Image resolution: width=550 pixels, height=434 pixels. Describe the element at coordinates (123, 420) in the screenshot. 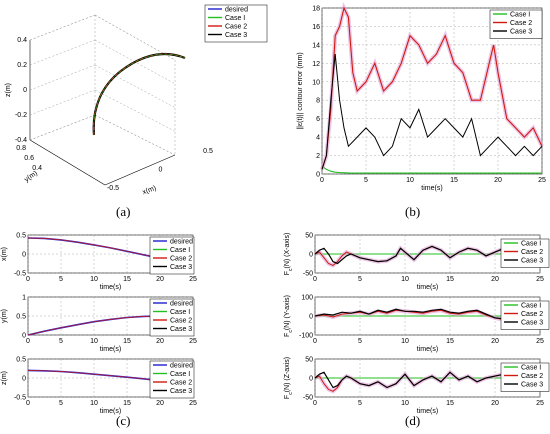

I see `panel-label-c: (c)` at that location.